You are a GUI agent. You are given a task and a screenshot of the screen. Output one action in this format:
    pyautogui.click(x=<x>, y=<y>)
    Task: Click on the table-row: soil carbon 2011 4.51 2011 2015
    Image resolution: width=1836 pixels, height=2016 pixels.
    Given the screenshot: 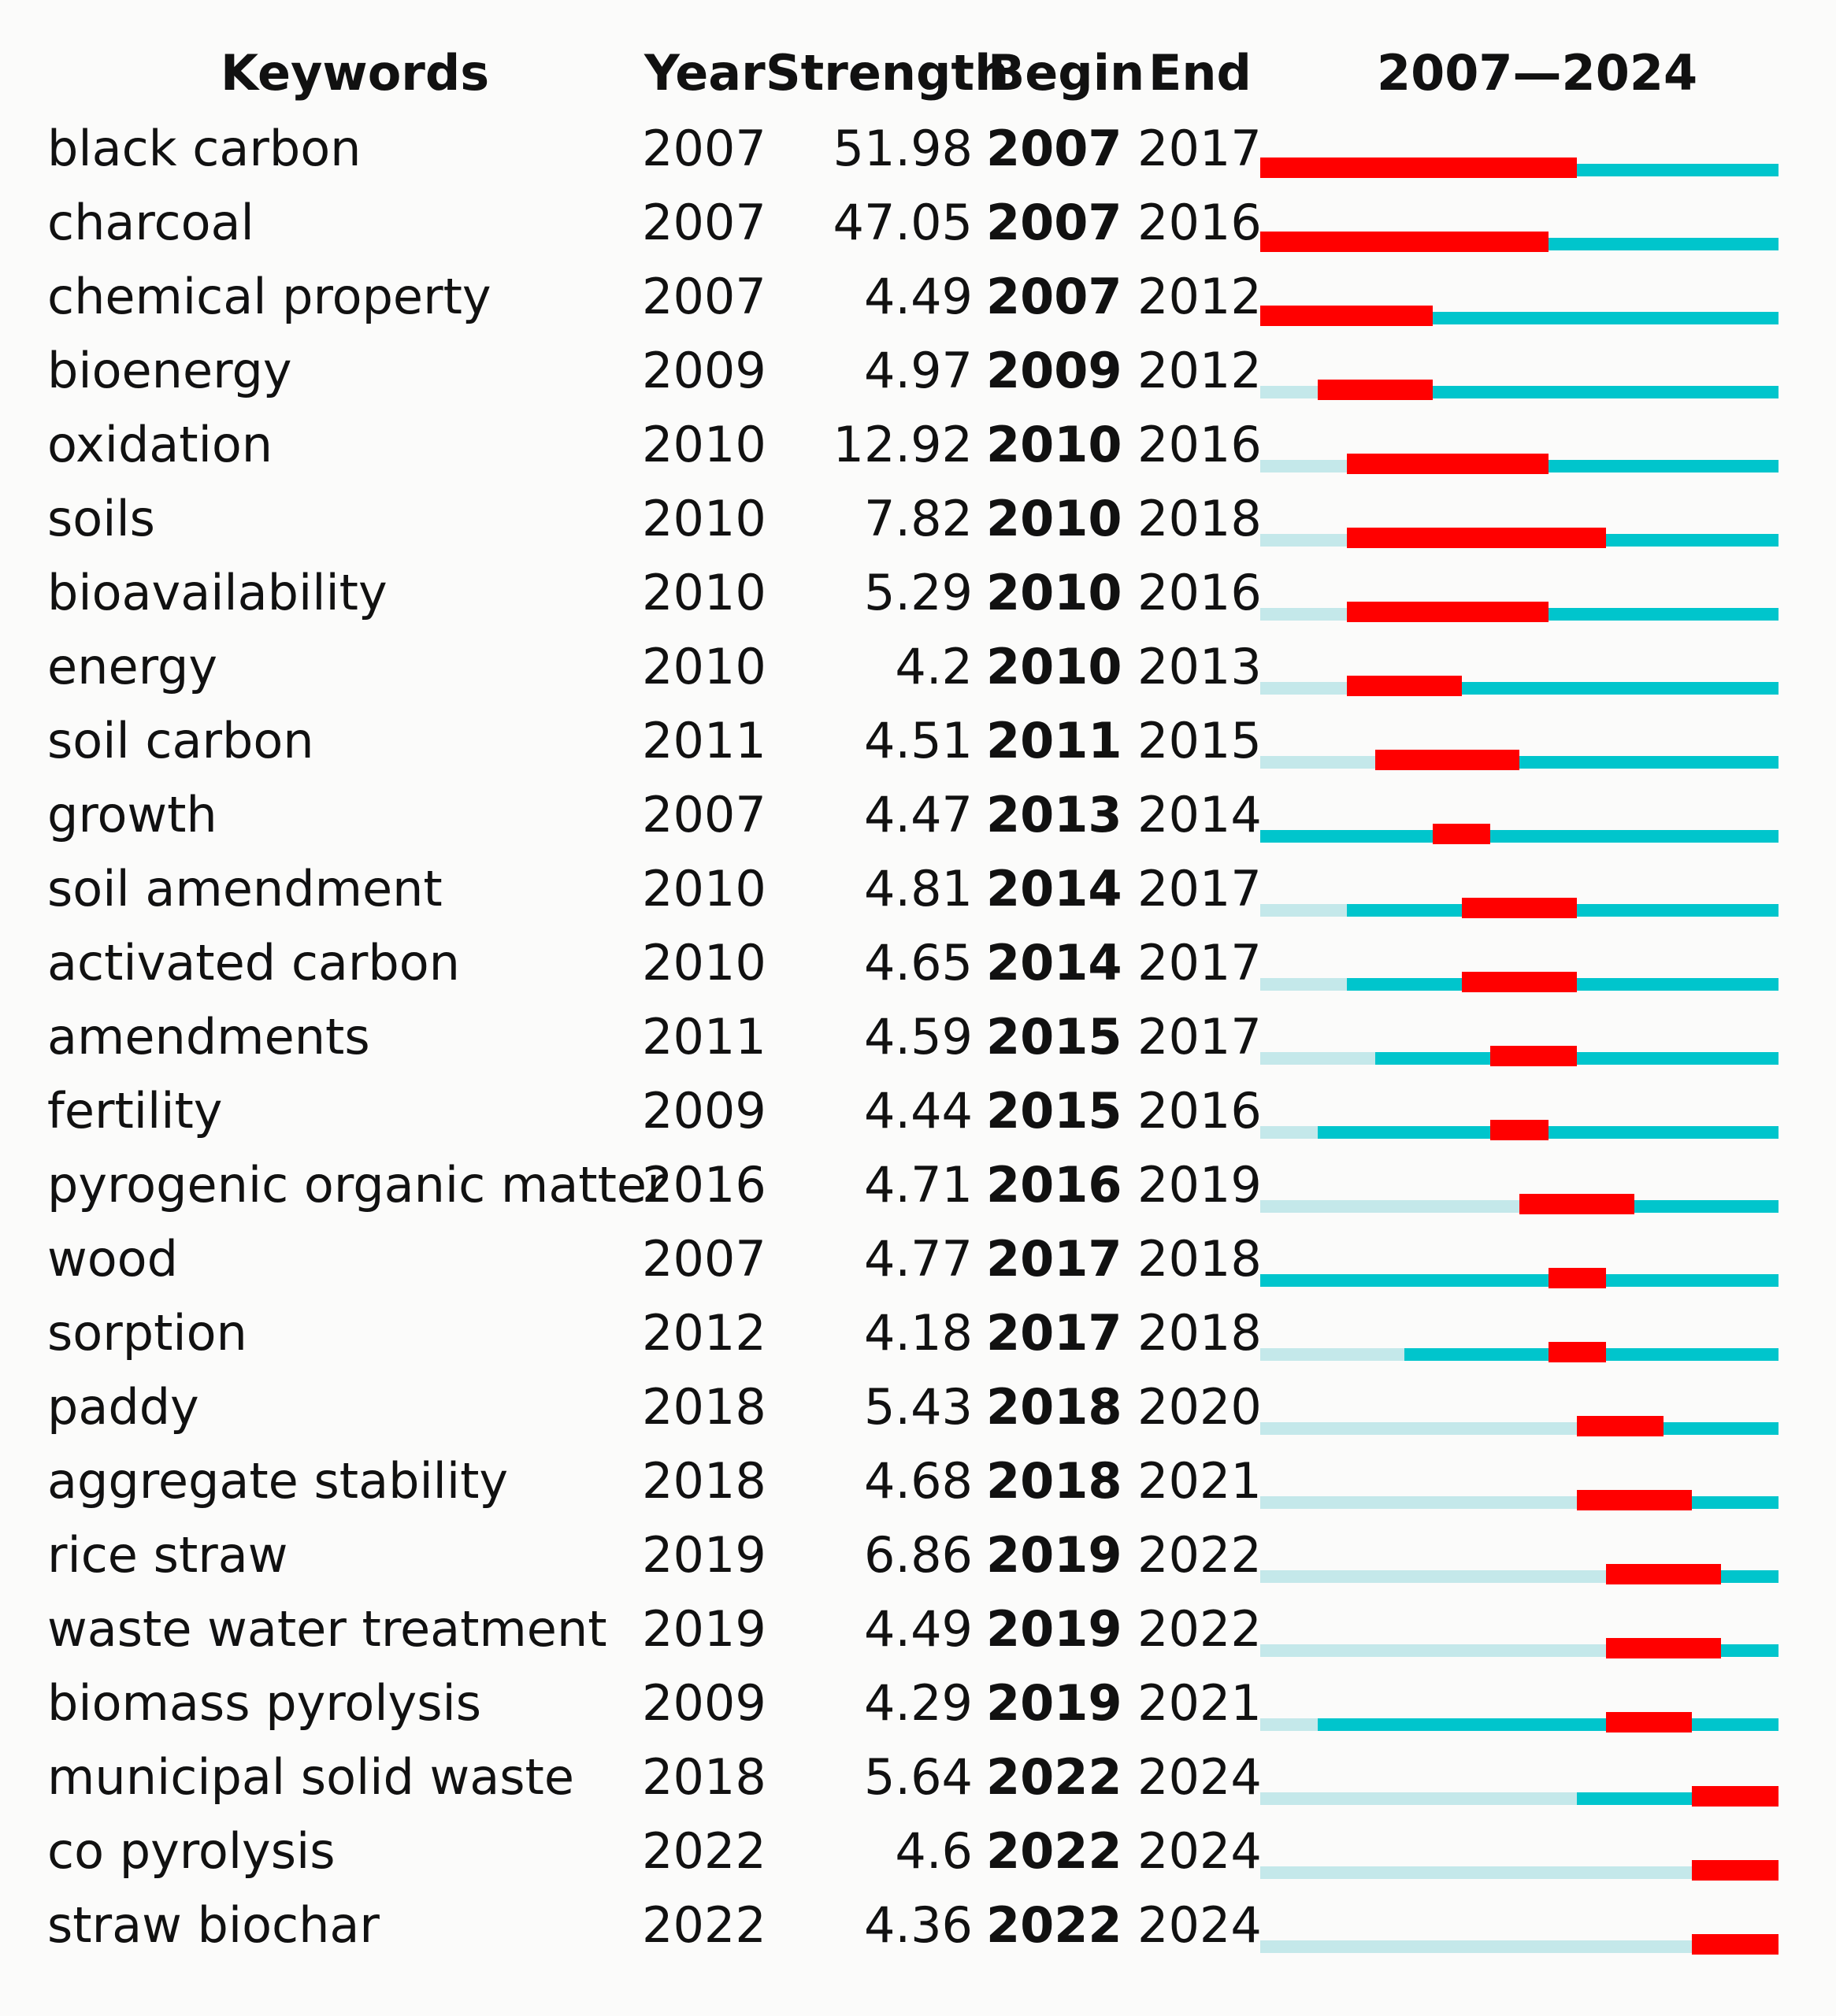 What is the action you would take?
    pyautogui.click(x=918, y=741)
    